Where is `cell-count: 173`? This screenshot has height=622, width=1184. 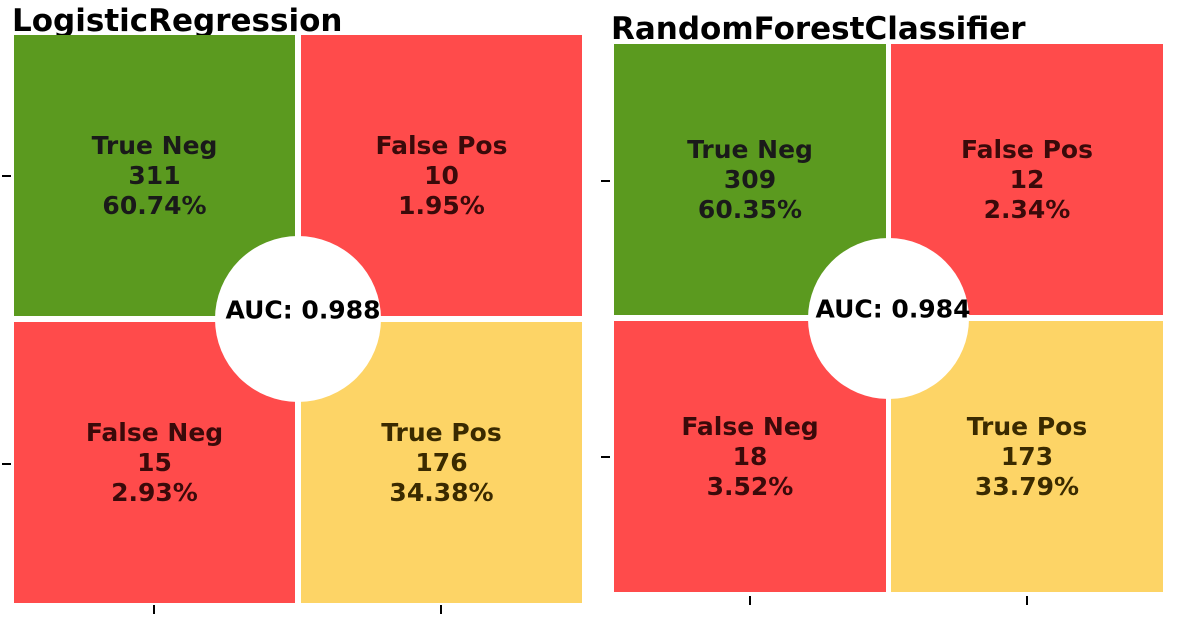
cell-count: 173 is located at coordinates (1027, 456).